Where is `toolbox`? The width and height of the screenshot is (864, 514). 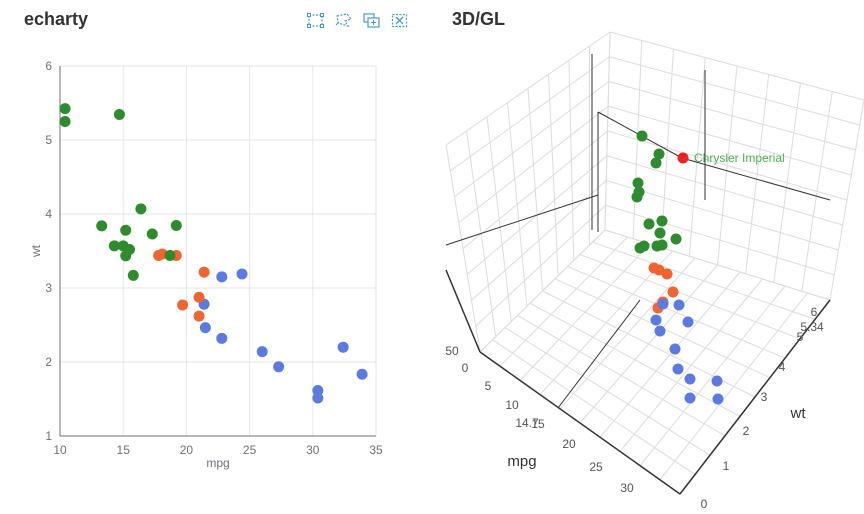 toolbox is located at coordinates (357, 20).